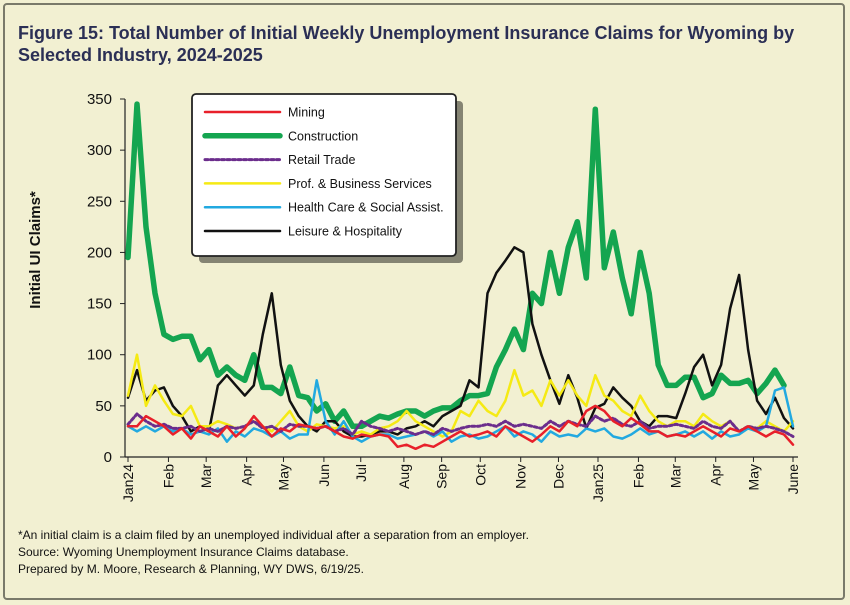  What do you see at coordinates (360, 184) in the screenshot?
I see `legend-label: Prof. & Business Services` at bounding box center [360, 184].